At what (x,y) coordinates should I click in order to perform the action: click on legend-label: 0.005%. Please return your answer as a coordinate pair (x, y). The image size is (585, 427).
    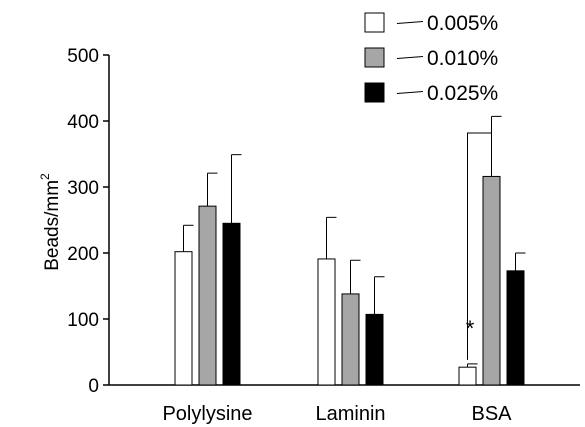
    Looking at the image, I should click on (462, 23).